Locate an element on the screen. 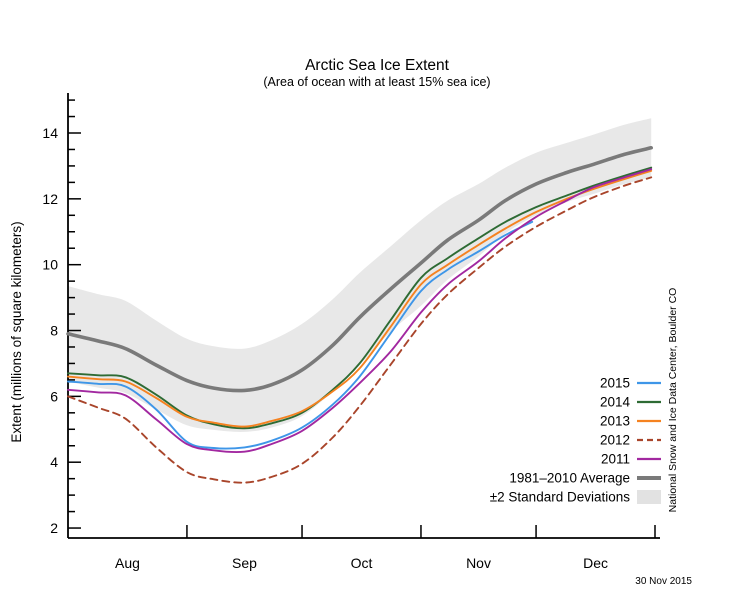 This screenshot has height=592, width=734. y-axis-title: Extent (millions of square kilometers) is located at coordinates (16, 331).